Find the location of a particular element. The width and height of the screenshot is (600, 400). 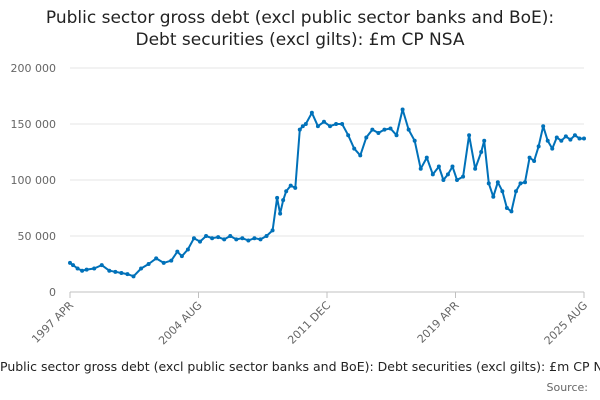

y-tick-label: 0 is located at coordinates (52, 292).